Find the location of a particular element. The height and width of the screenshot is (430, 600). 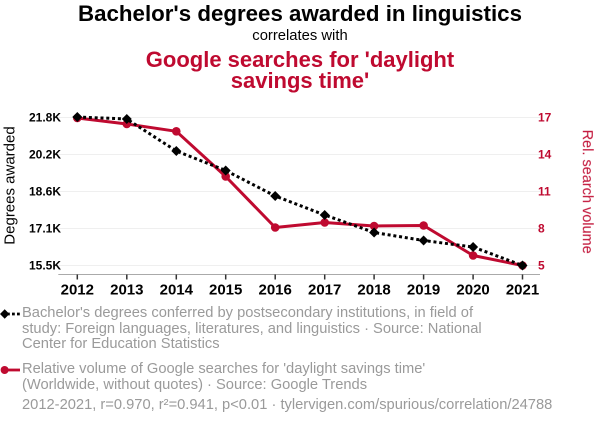

svg-text: 2012 is located at coordinates (77, 289).